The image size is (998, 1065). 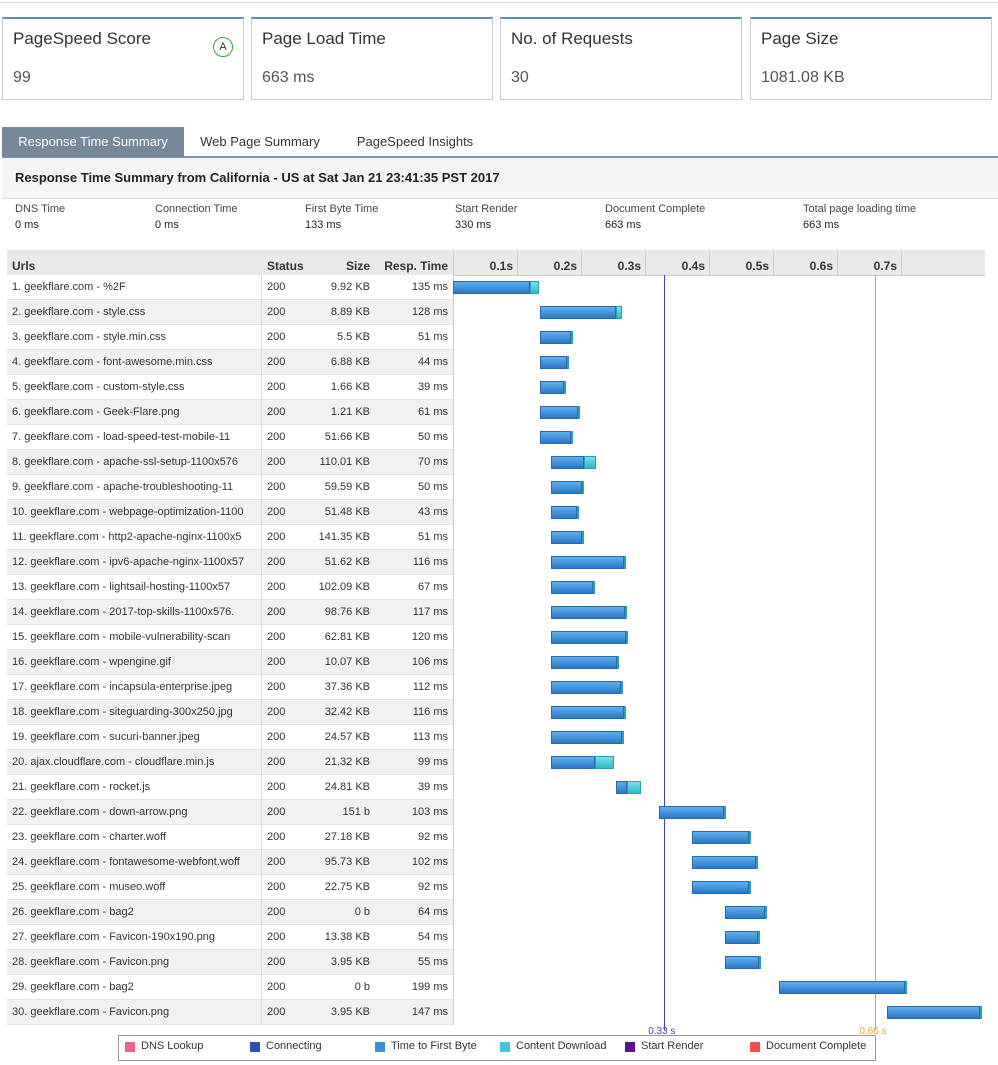 What do you see at coordinates (876, 652) in the screenshot?
I see `marker-line` at bounding box center [876, 652].